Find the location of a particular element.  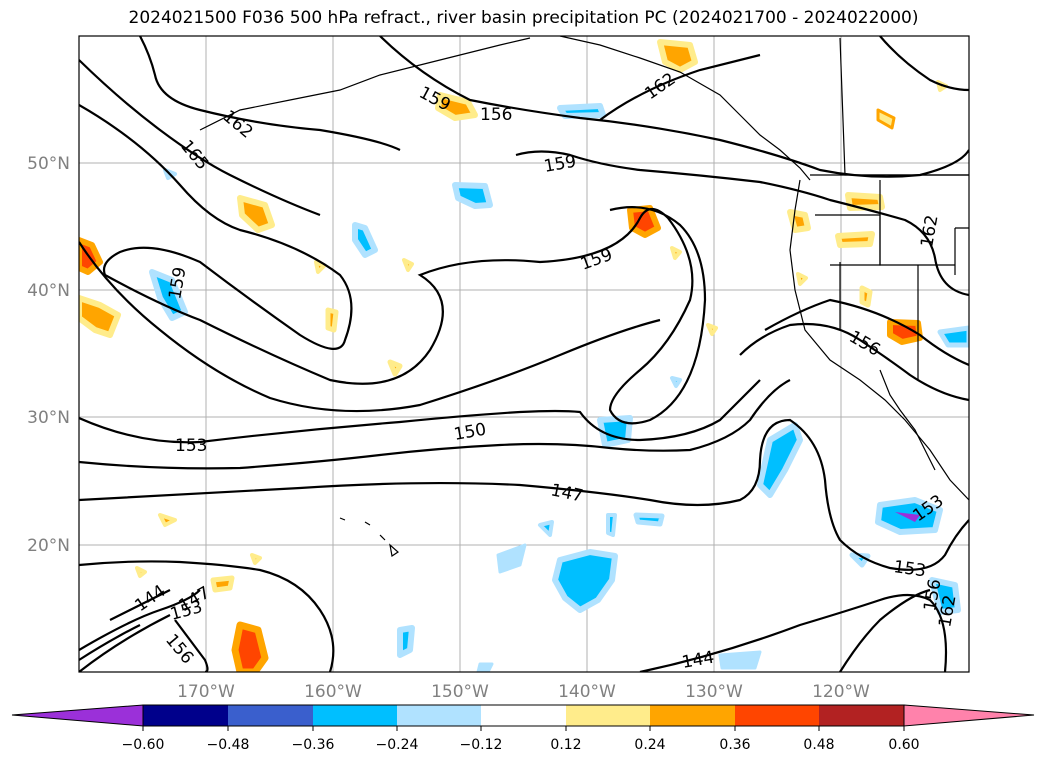

colorbar-tick: −0.48 is located at coordinates (228, 745).